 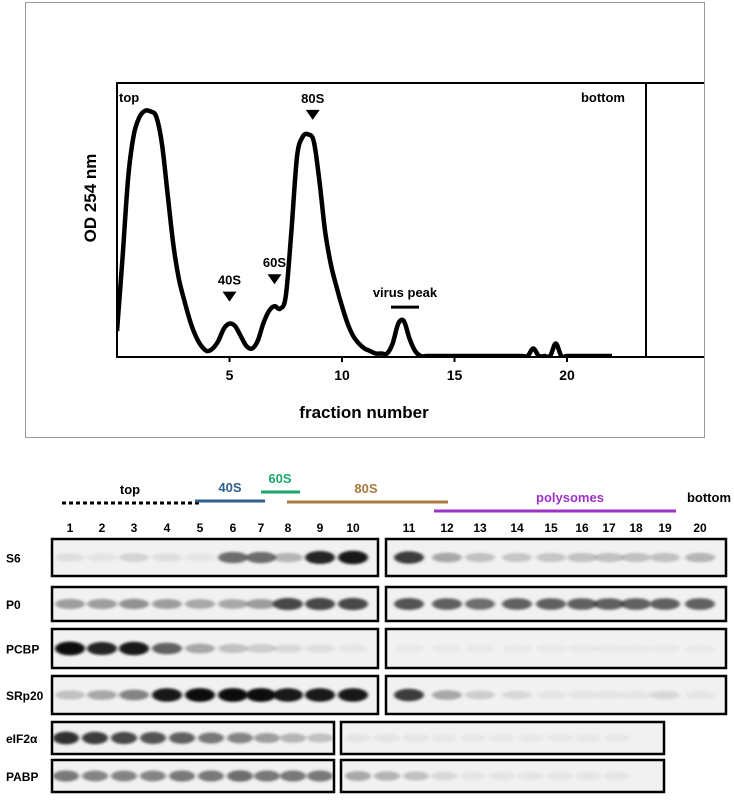 What do you see at coordinates (665, 528) in the screenshot?
I see `fraction-number: 19` at bounding box center [665, 528].